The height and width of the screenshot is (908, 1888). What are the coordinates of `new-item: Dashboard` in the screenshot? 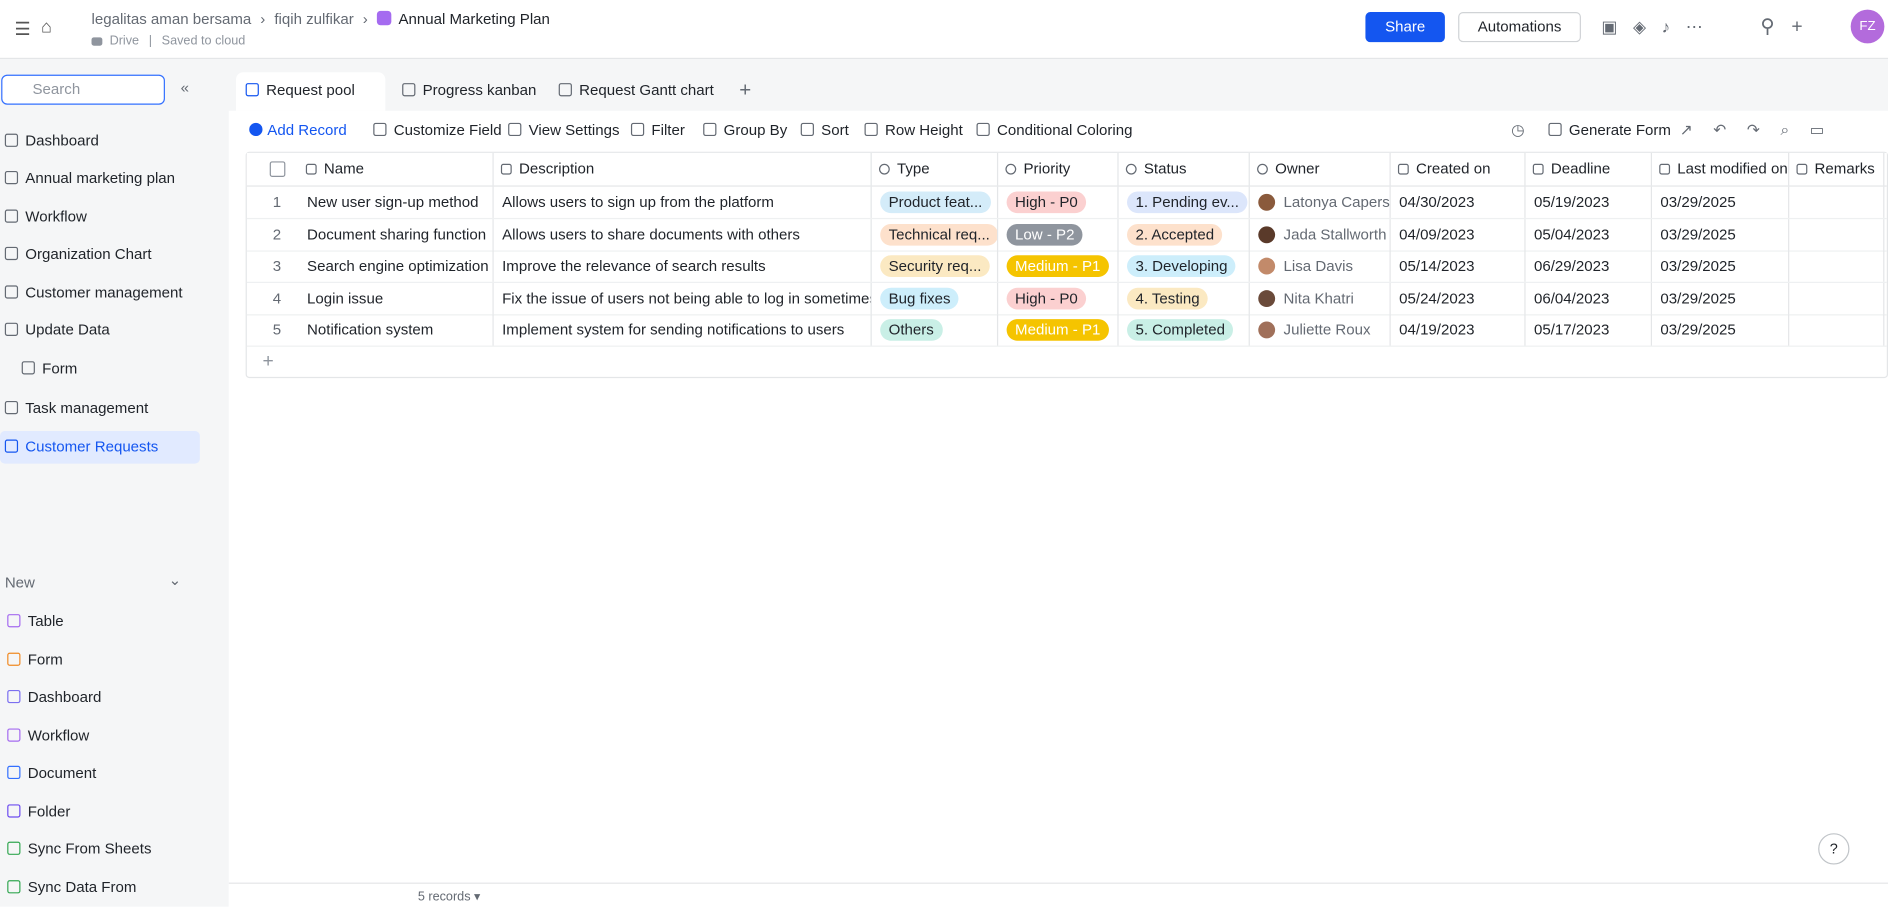 It's located at (54, 697).